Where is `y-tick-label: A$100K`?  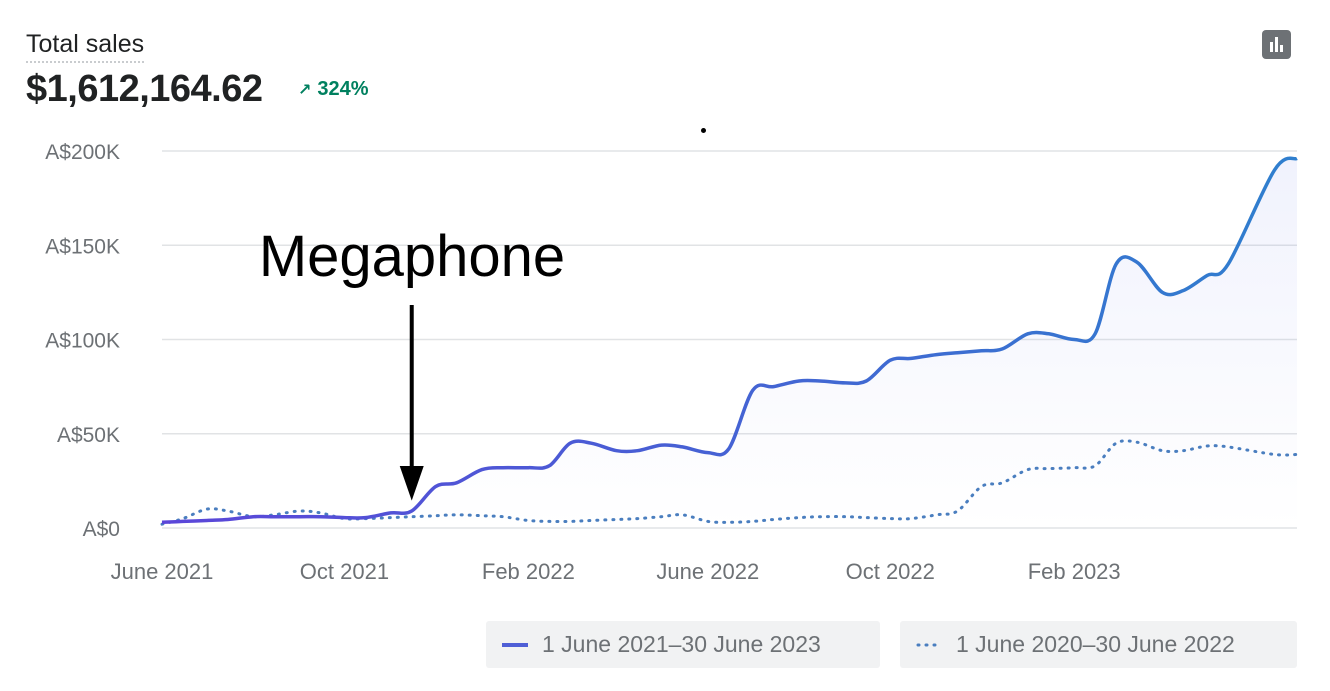 y-tick-label: A$100K is located at coordinates (82, 341).